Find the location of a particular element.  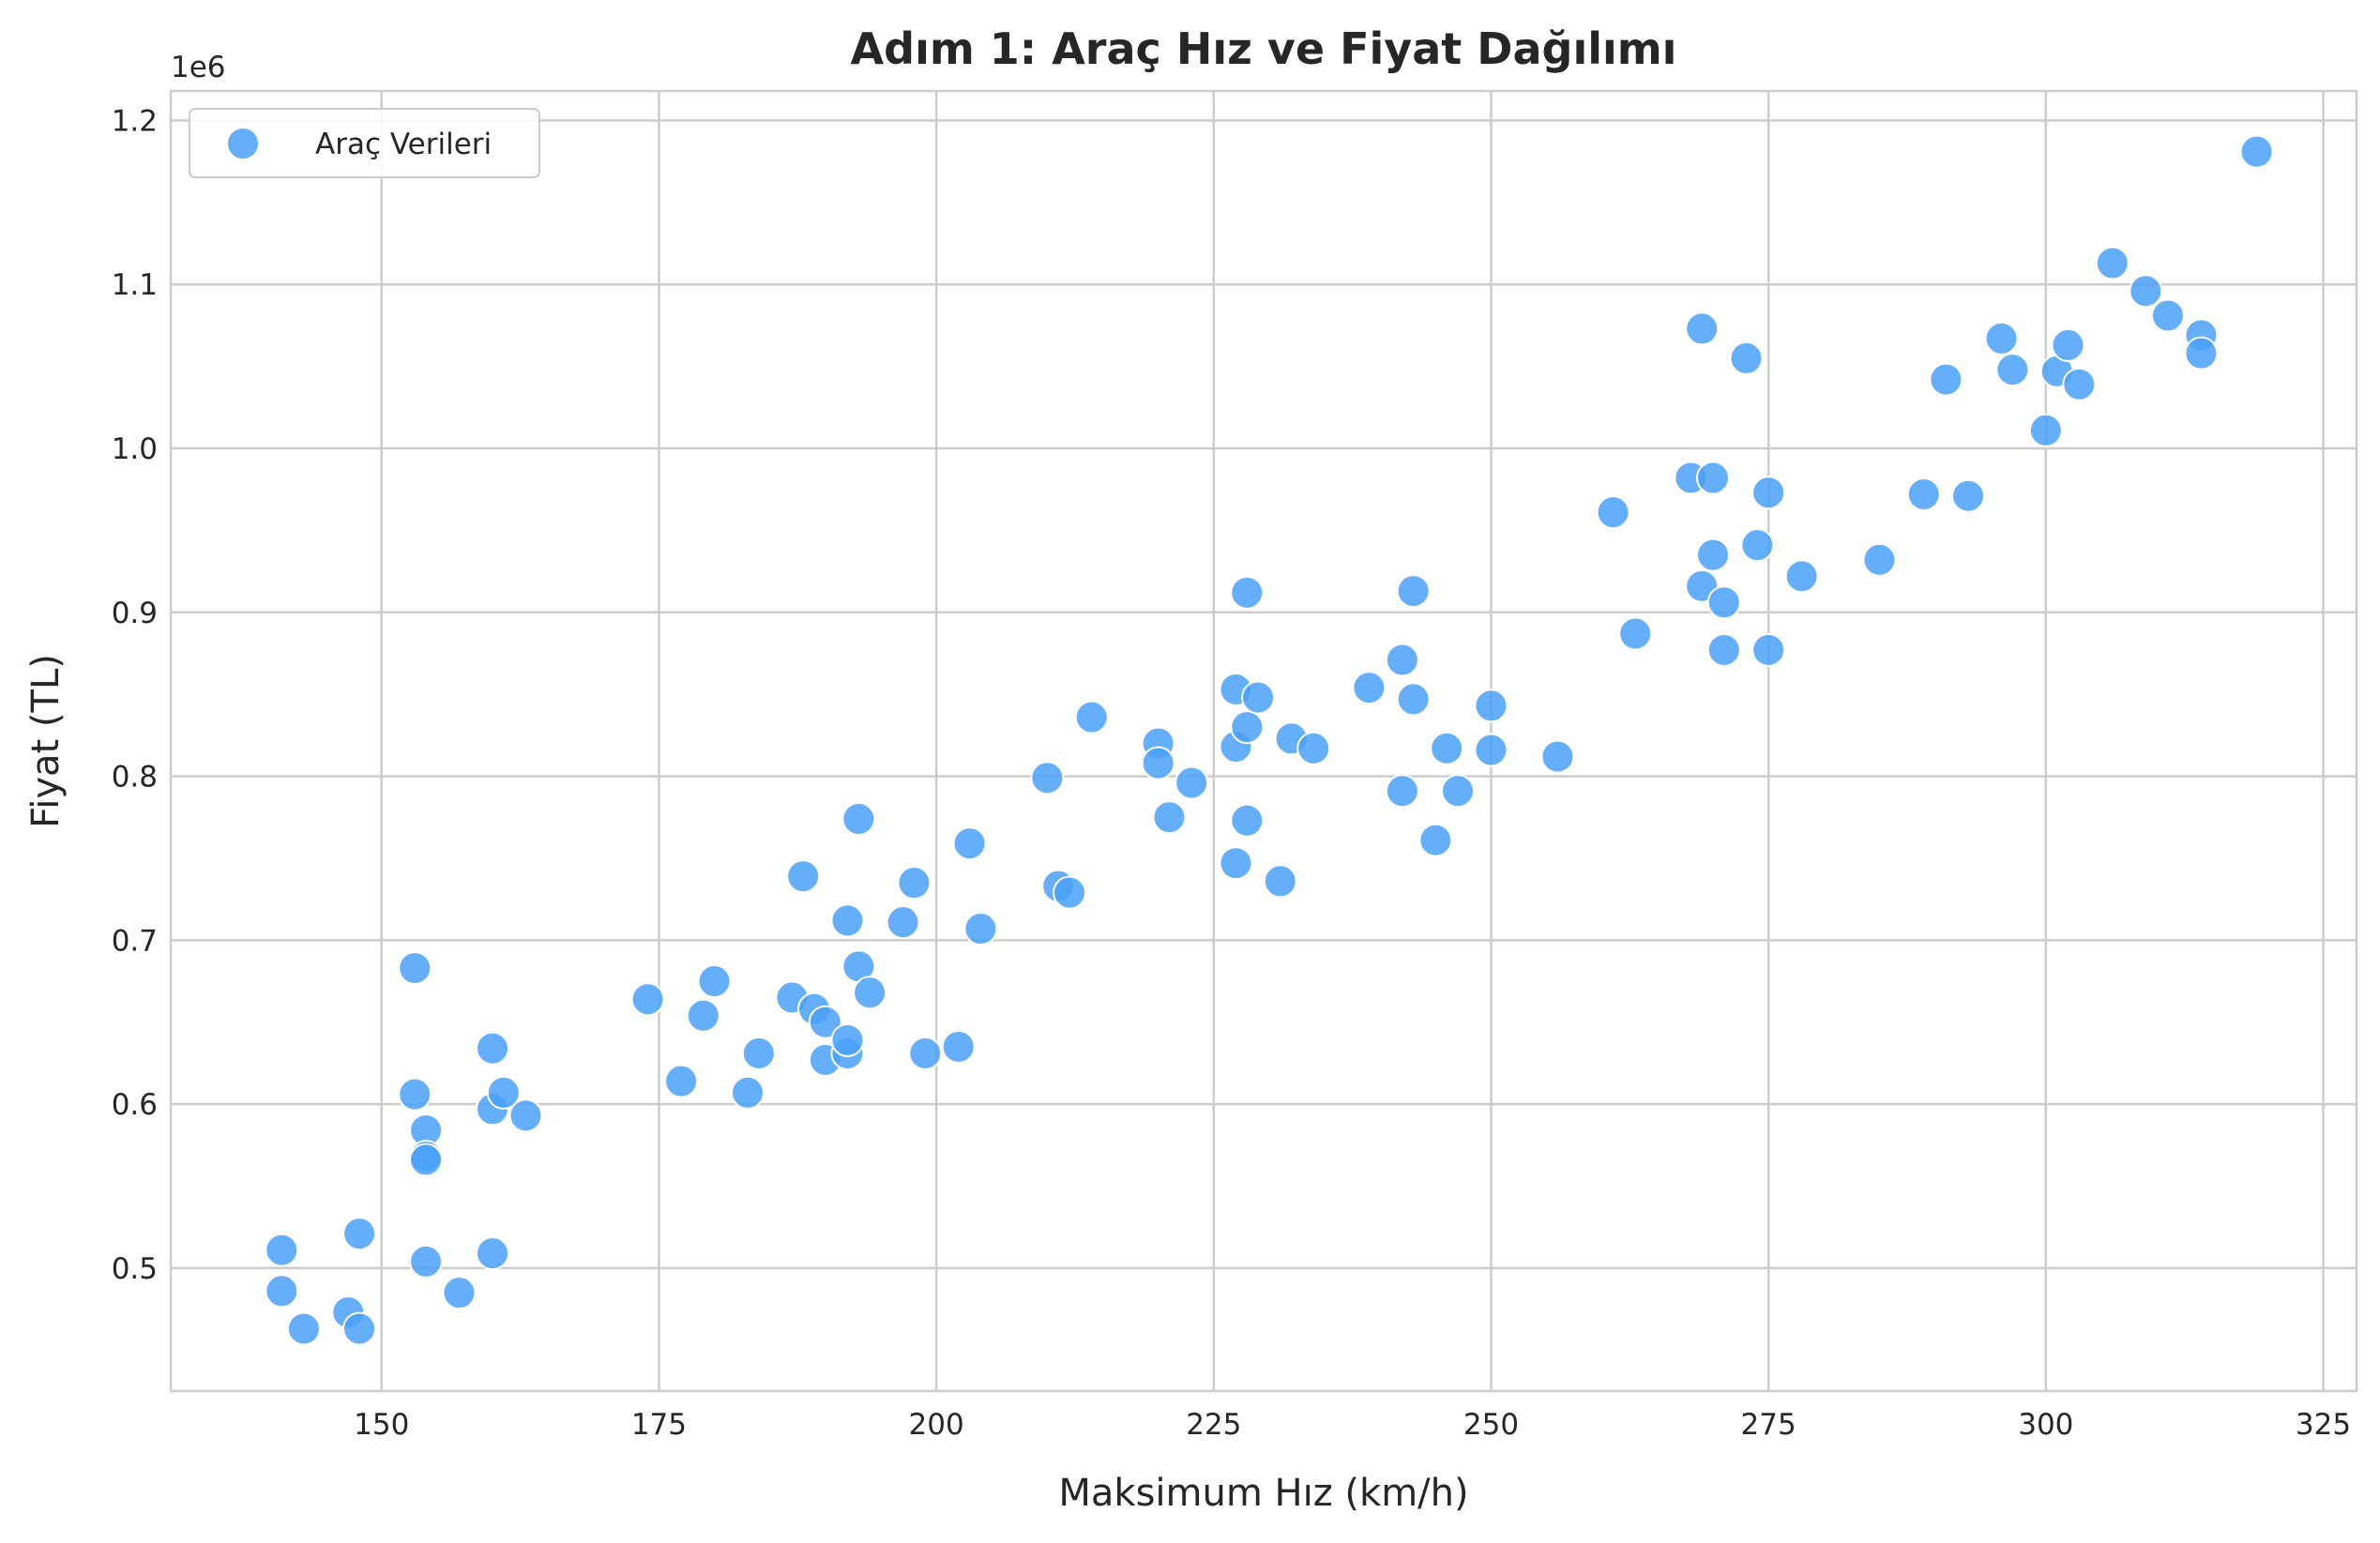

y-tick-label: 0.6 is located at coordinates (135, 1105).